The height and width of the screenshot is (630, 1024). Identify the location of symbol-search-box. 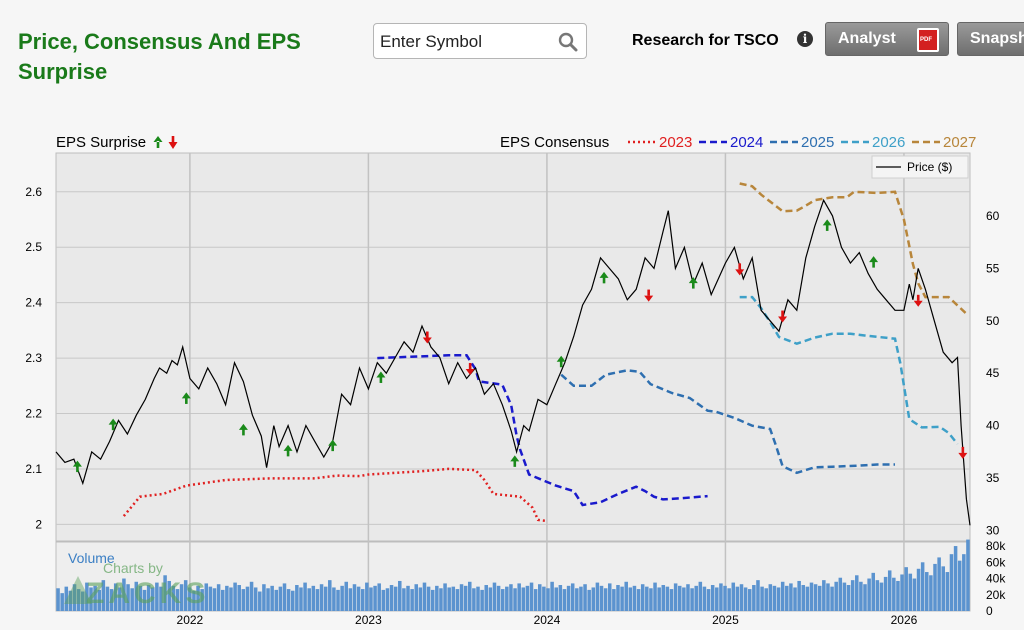
(480, 41).